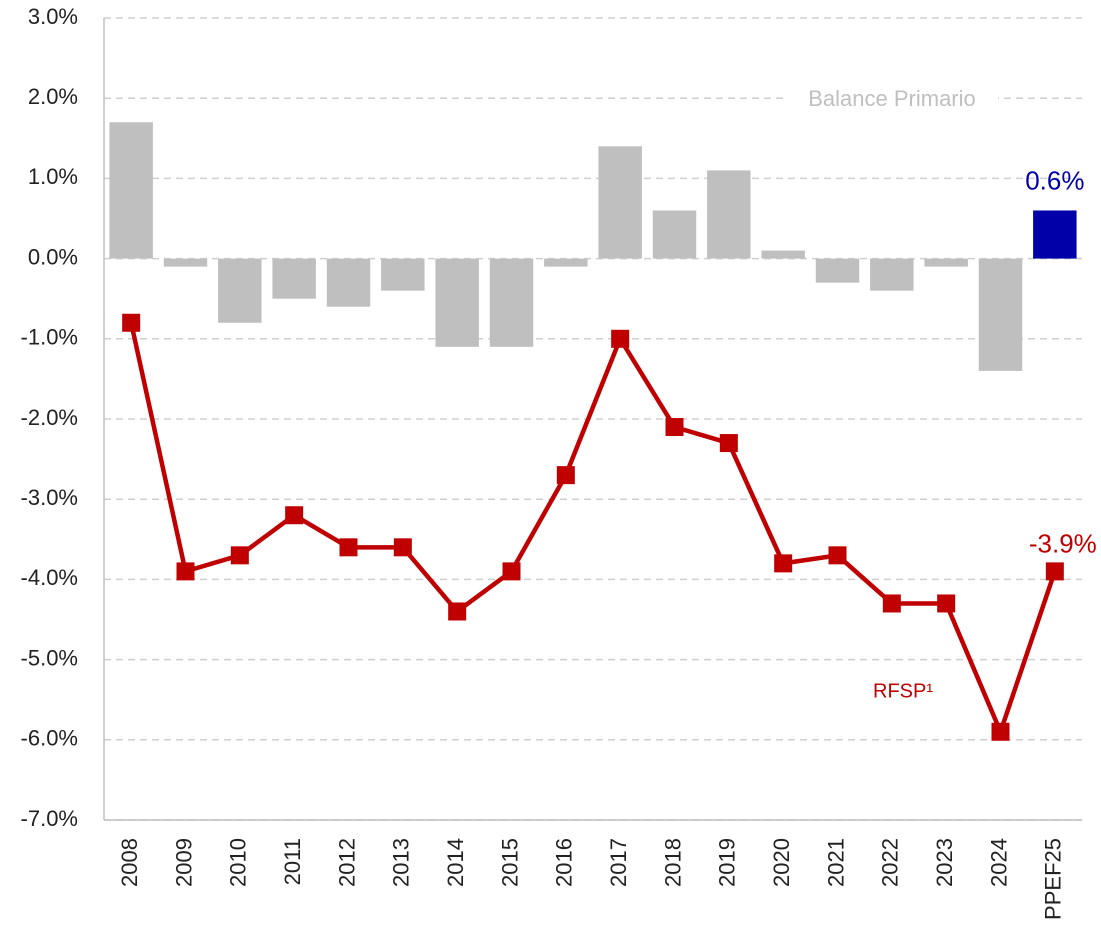  I want to click on x-tick-label: 2012, so click(346, 862).